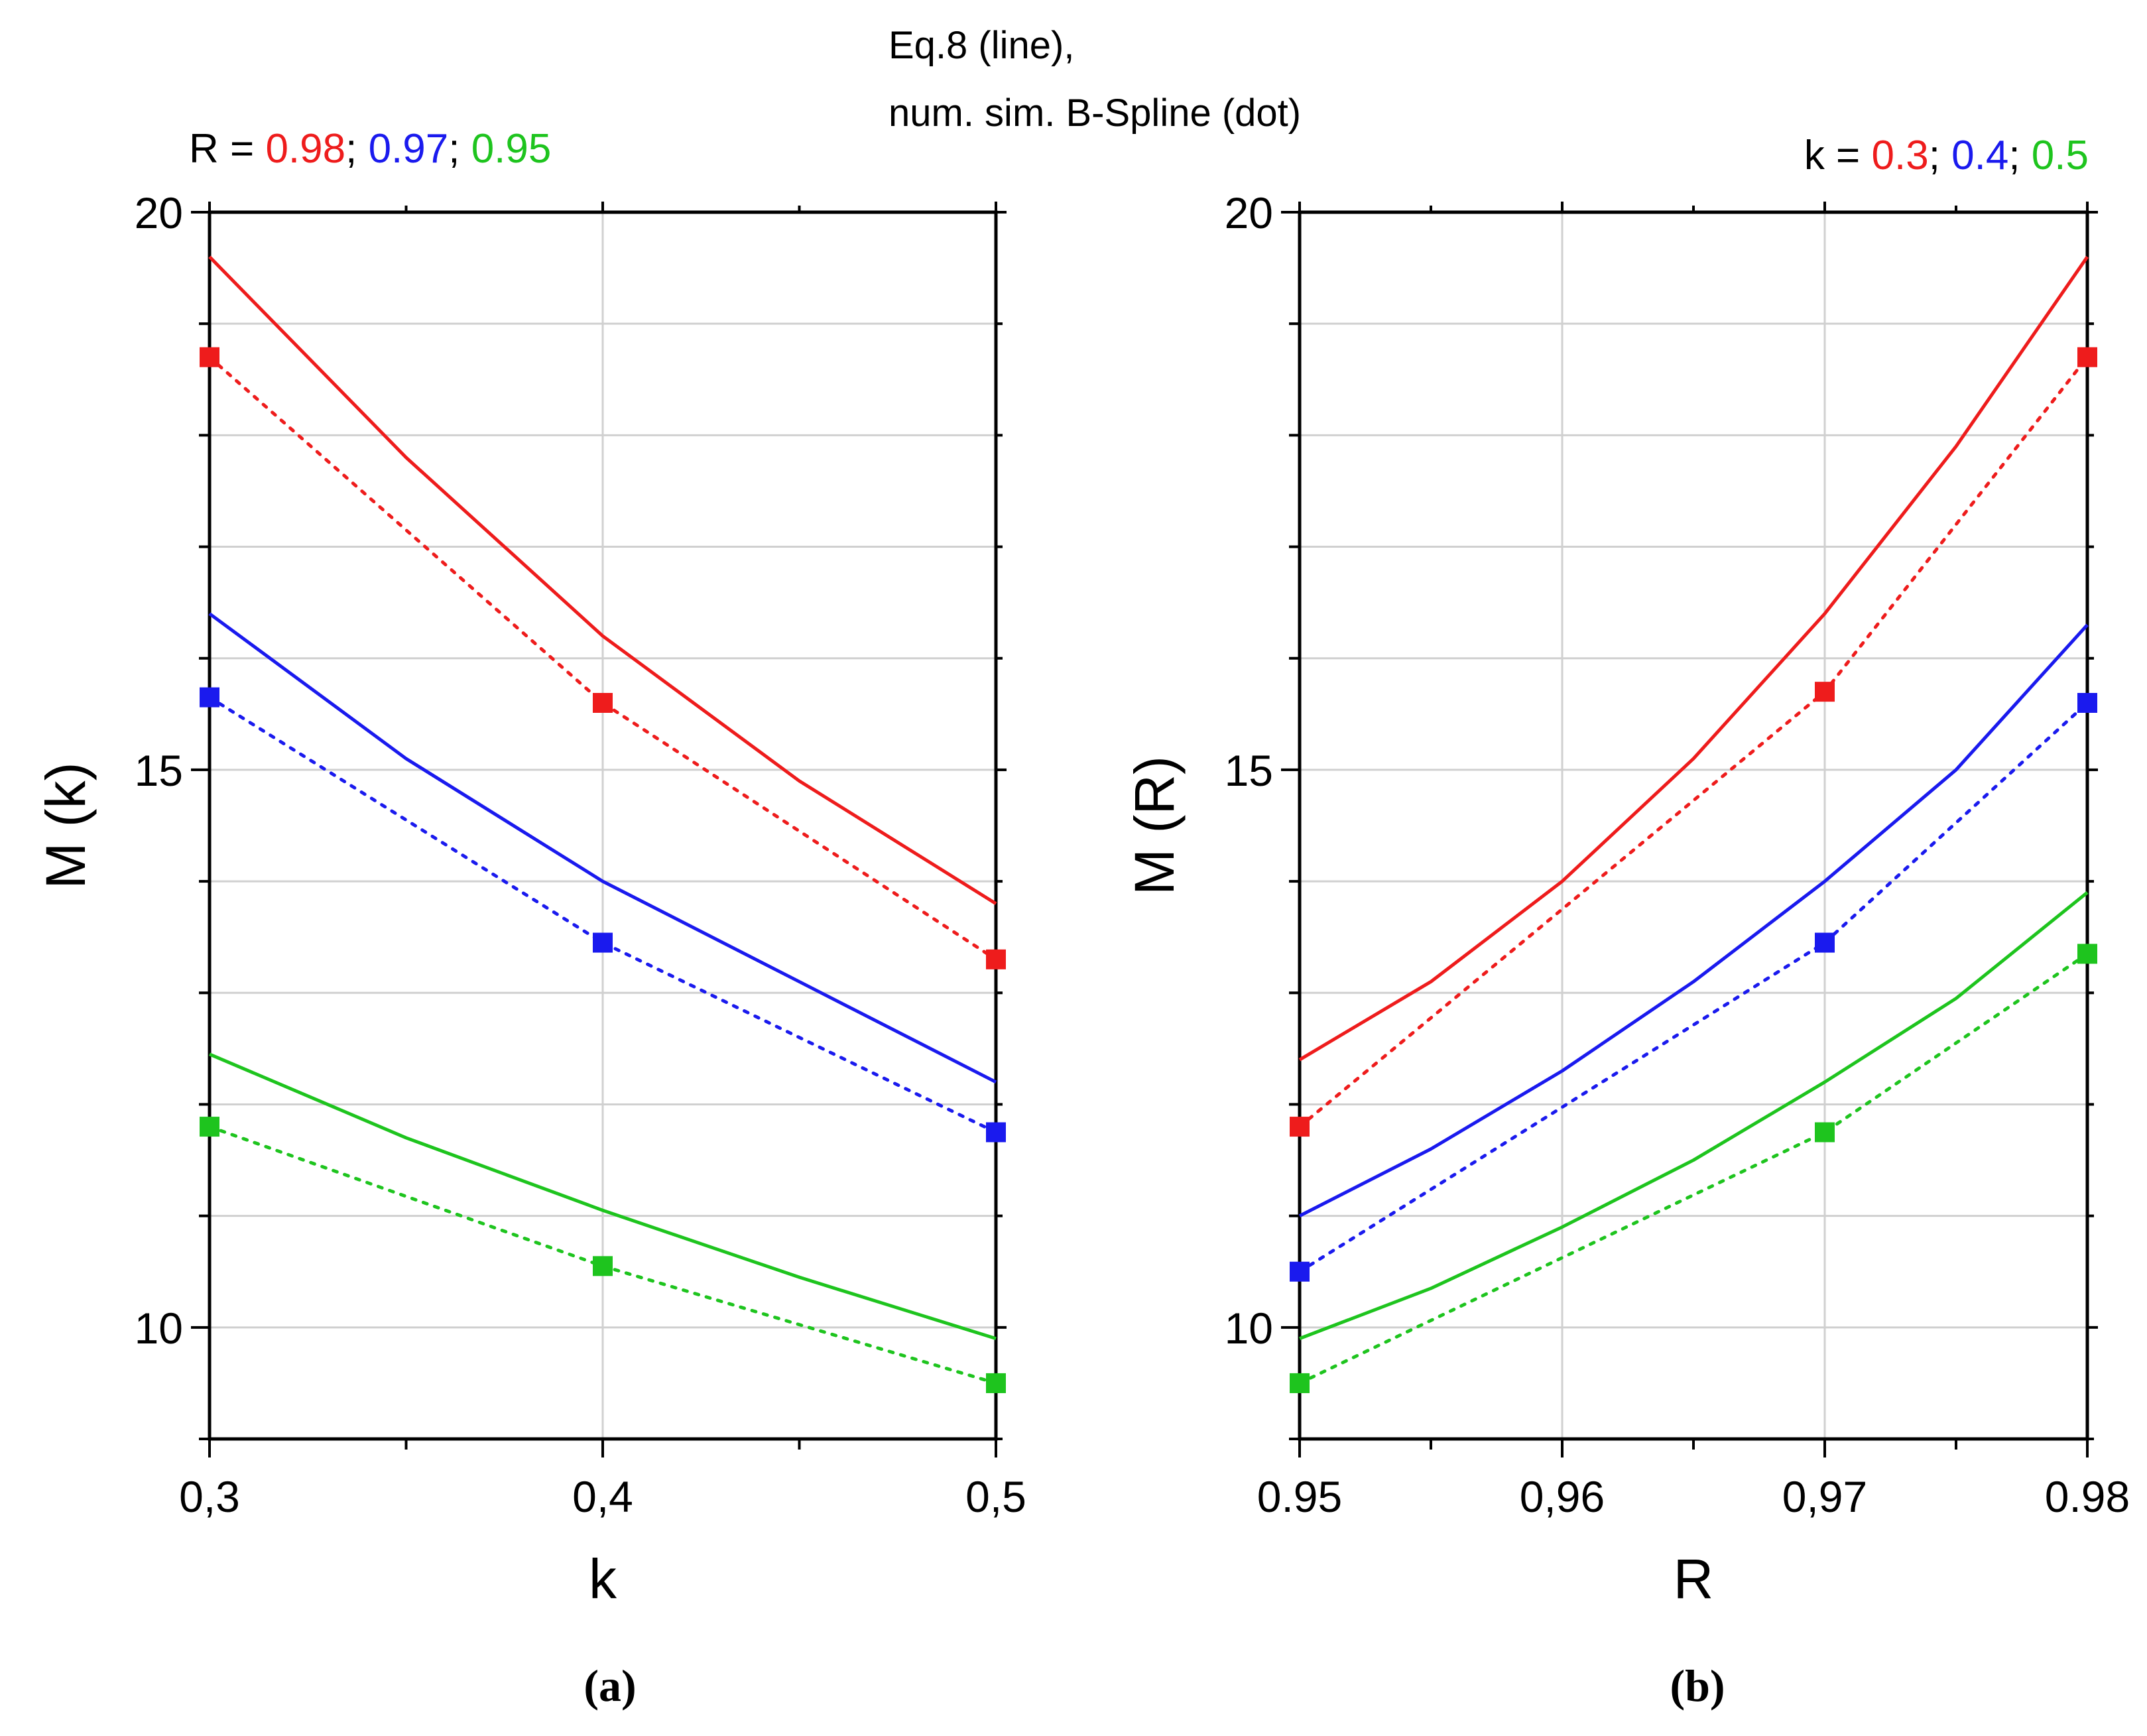 The height and width of the screenshot is (1736, 2147). What do you see at coordinates (1694, 1579) in the screenshot?
I see `pb-x-axis-label: R` at bounding box center [1694, 1579].